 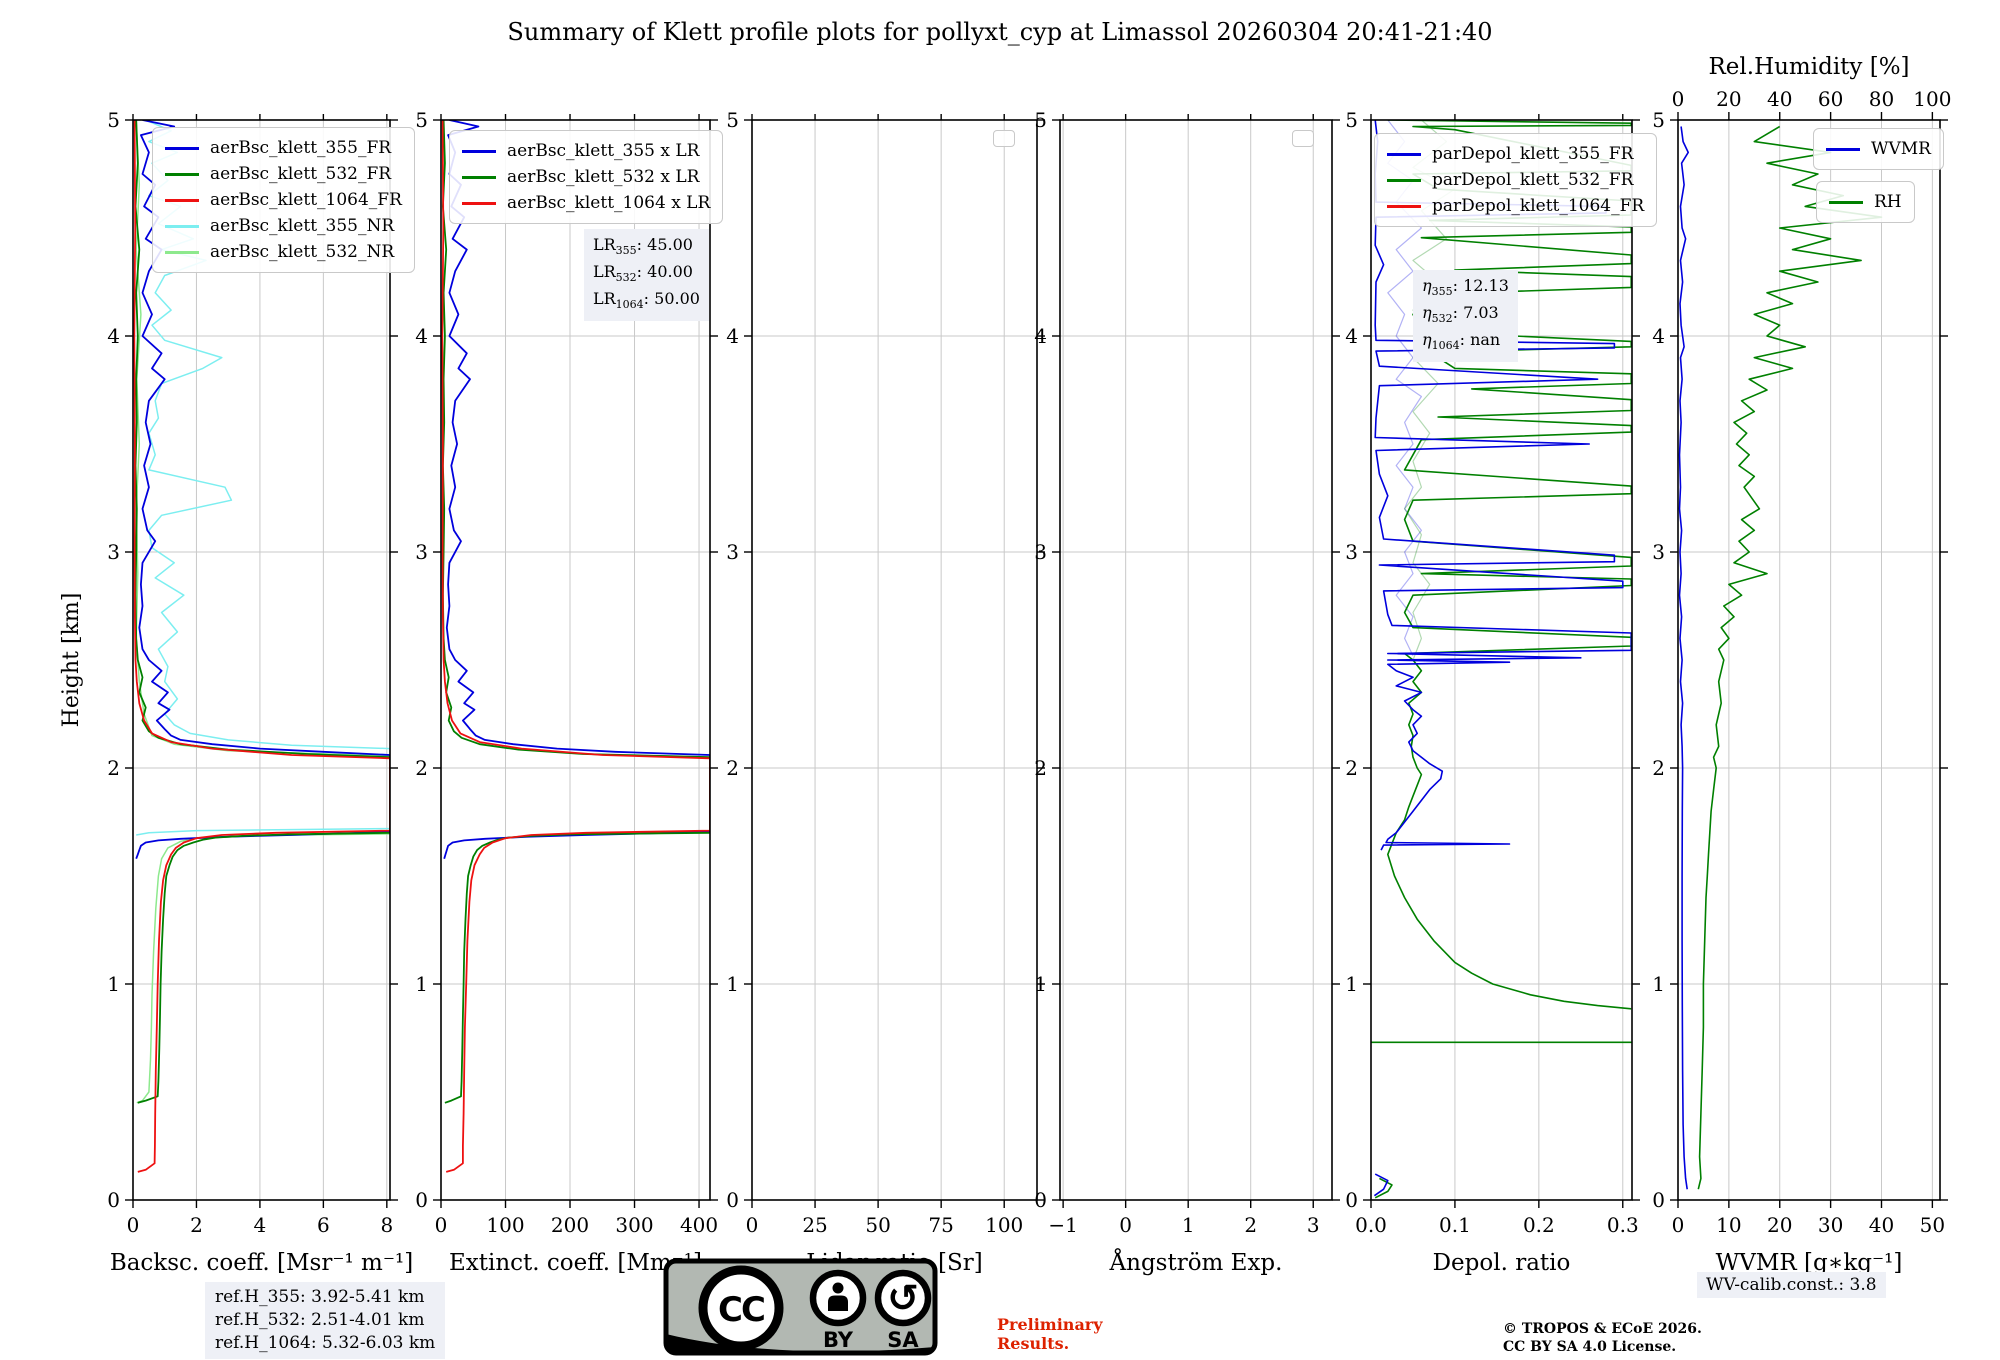 I want to click on legend-label: aerBsc_klett_355_FR, so click(x=301, y=148).